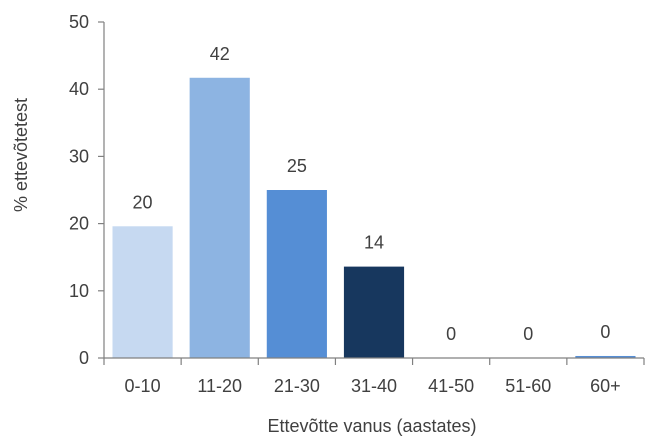  What do you see at coordinates (605, 386) in the screenshot?
I see `x-tick-label: 60+` at bounding box center [605, 386].